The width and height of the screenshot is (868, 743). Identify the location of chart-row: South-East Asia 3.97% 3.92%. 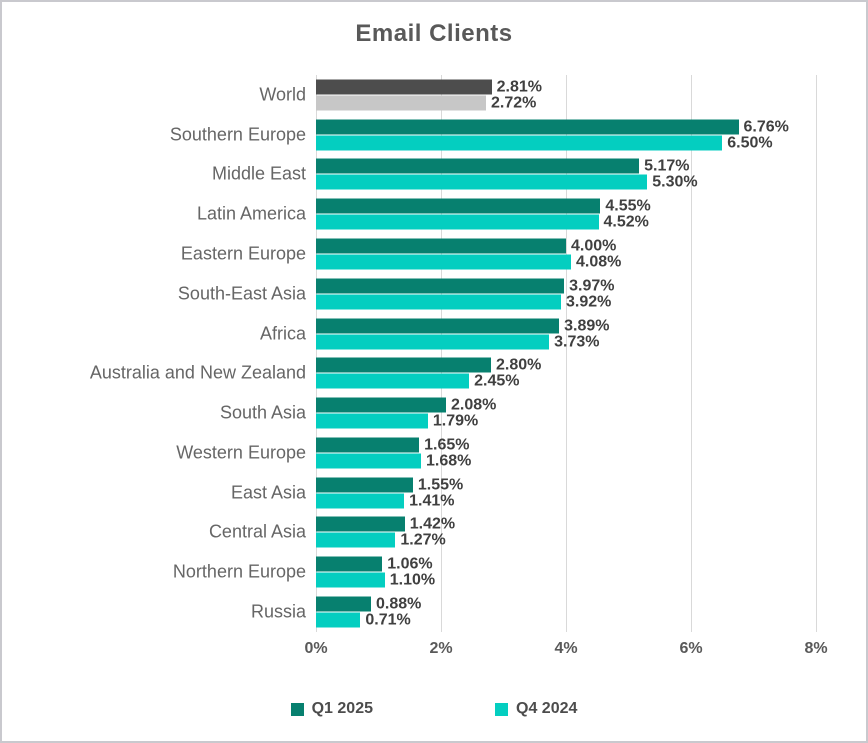
(434, 294).